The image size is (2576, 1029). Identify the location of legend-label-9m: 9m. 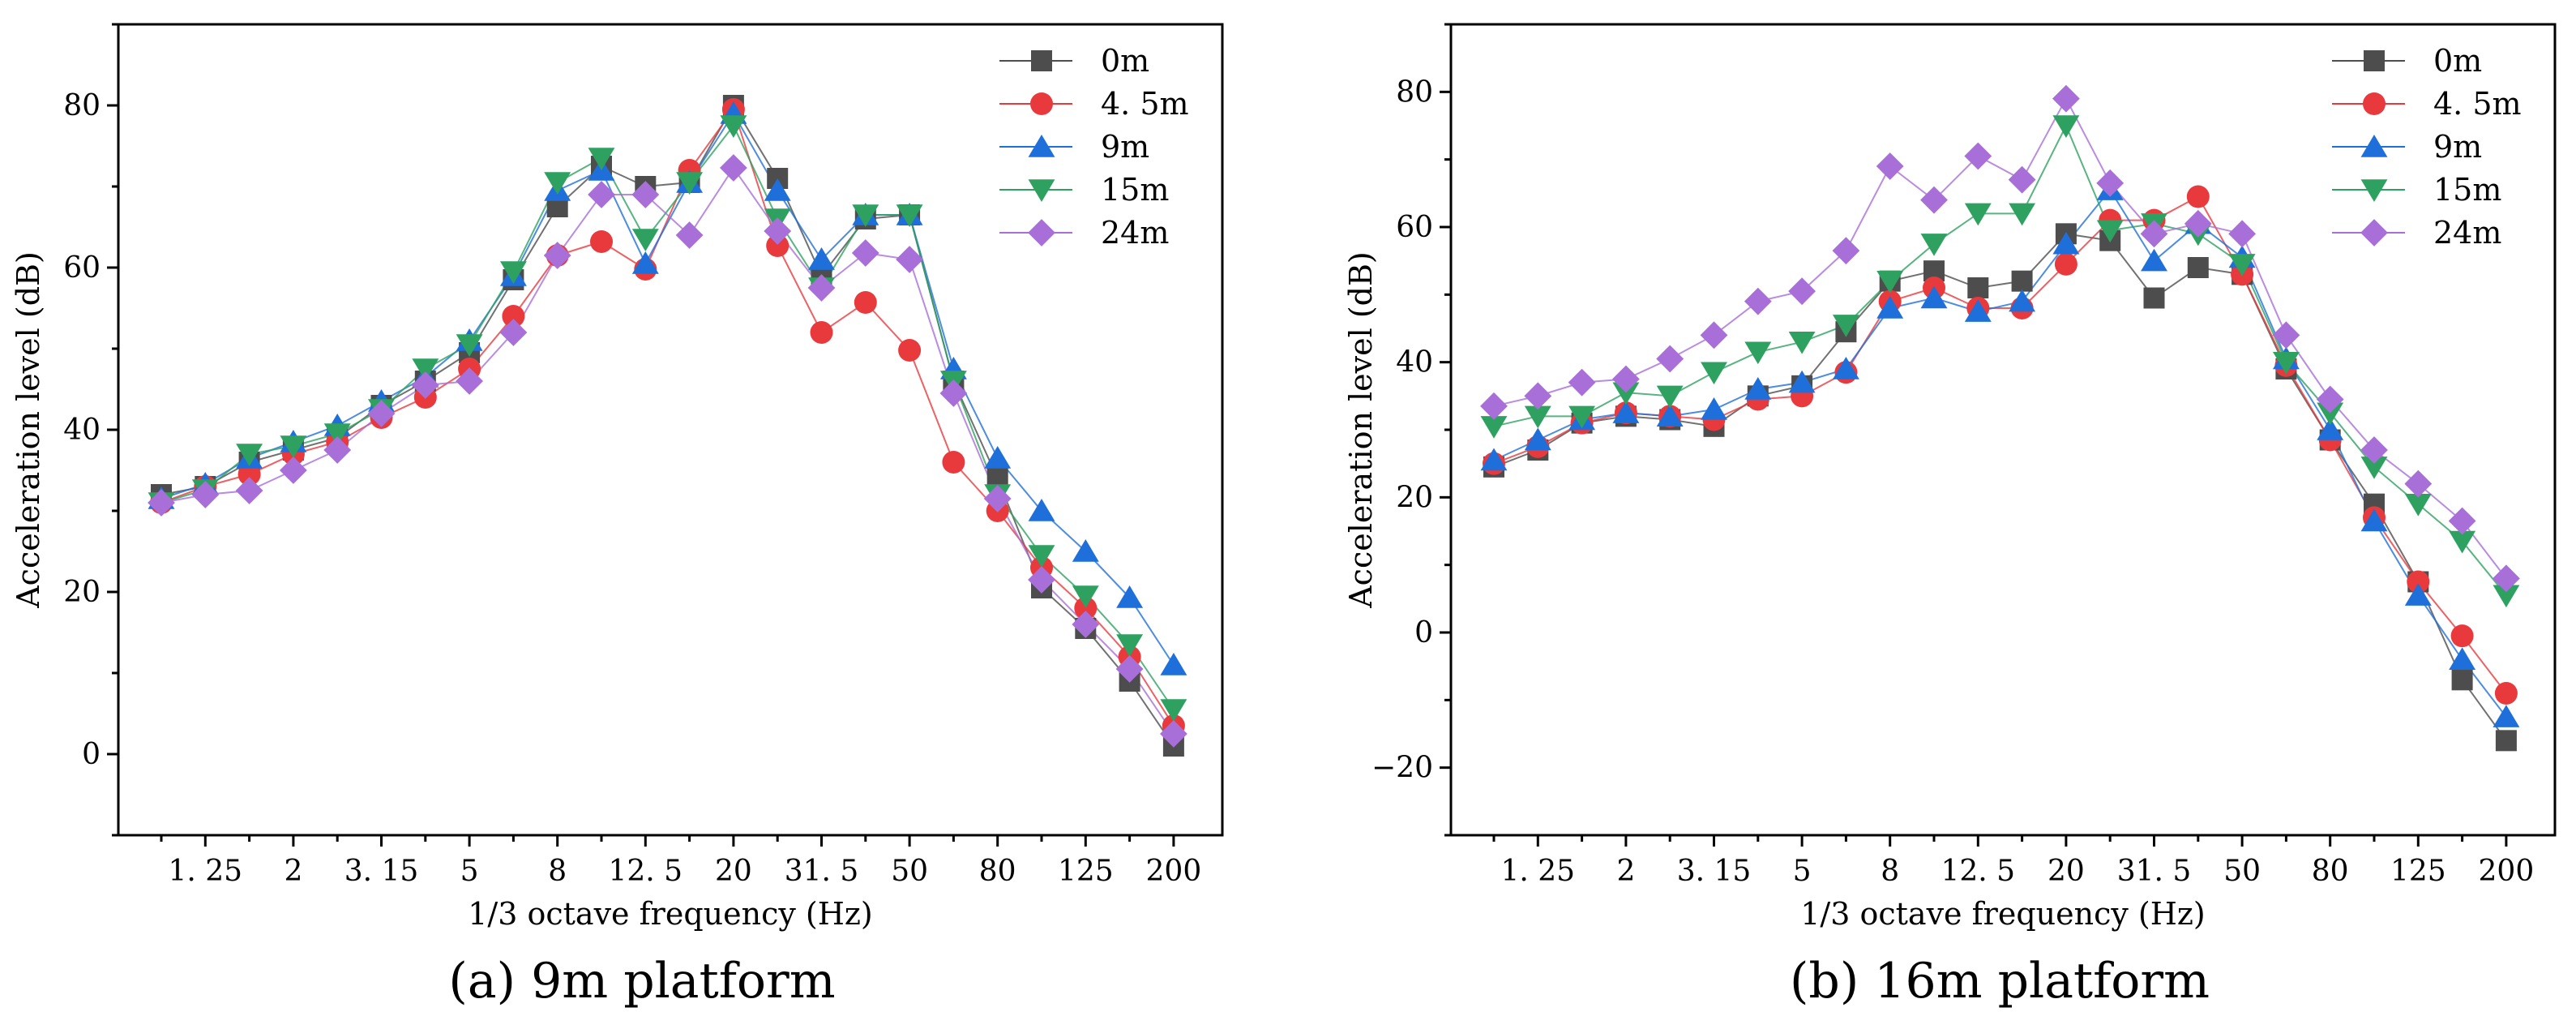
(1125, 147).